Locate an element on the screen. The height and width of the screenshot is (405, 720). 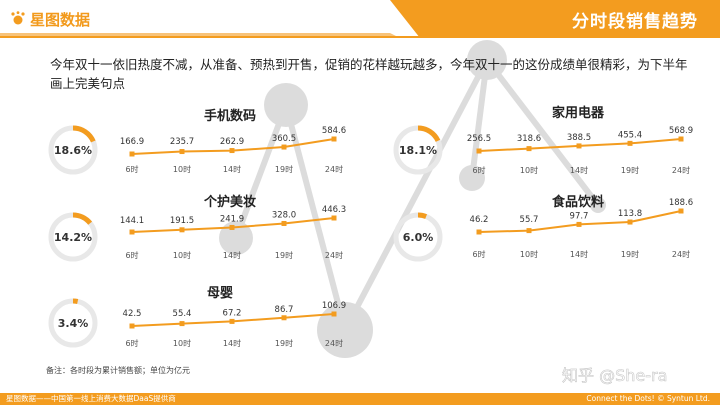
data-label: 55.7 is located at coordinates (529, 220).